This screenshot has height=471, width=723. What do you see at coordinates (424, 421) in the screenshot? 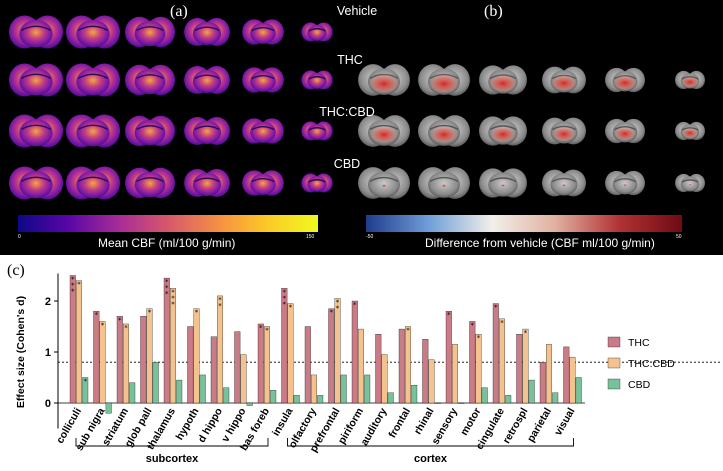
I see `category-label: rhinal` at bounding box center [424, 421].